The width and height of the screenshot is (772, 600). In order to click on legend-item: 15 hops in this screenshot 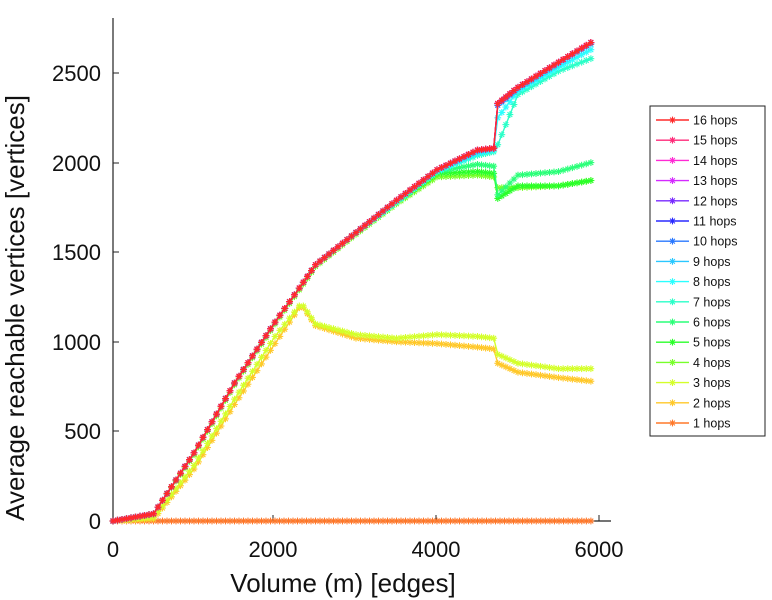, I will do `click(696, 141)`.